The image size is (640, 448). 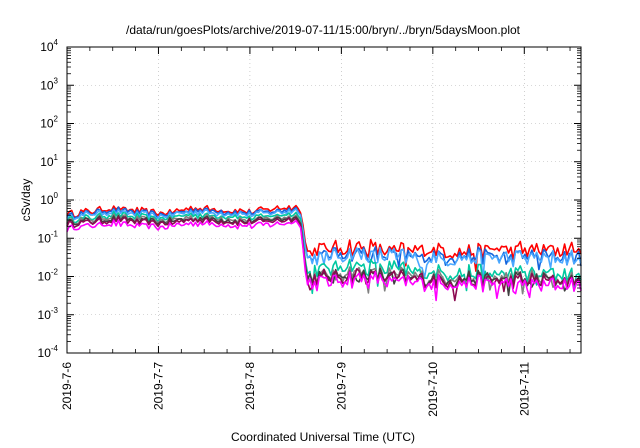 I want to click on y-tick-label: 10², so click(x=49, y=123).